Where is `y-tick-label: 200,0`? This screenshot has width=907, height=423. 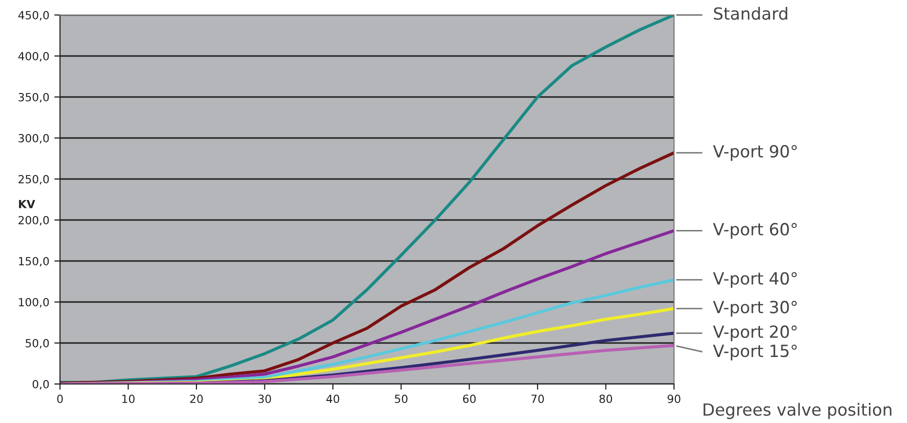
y-tick-label: 200,0 is located at coordinates (33, 221).